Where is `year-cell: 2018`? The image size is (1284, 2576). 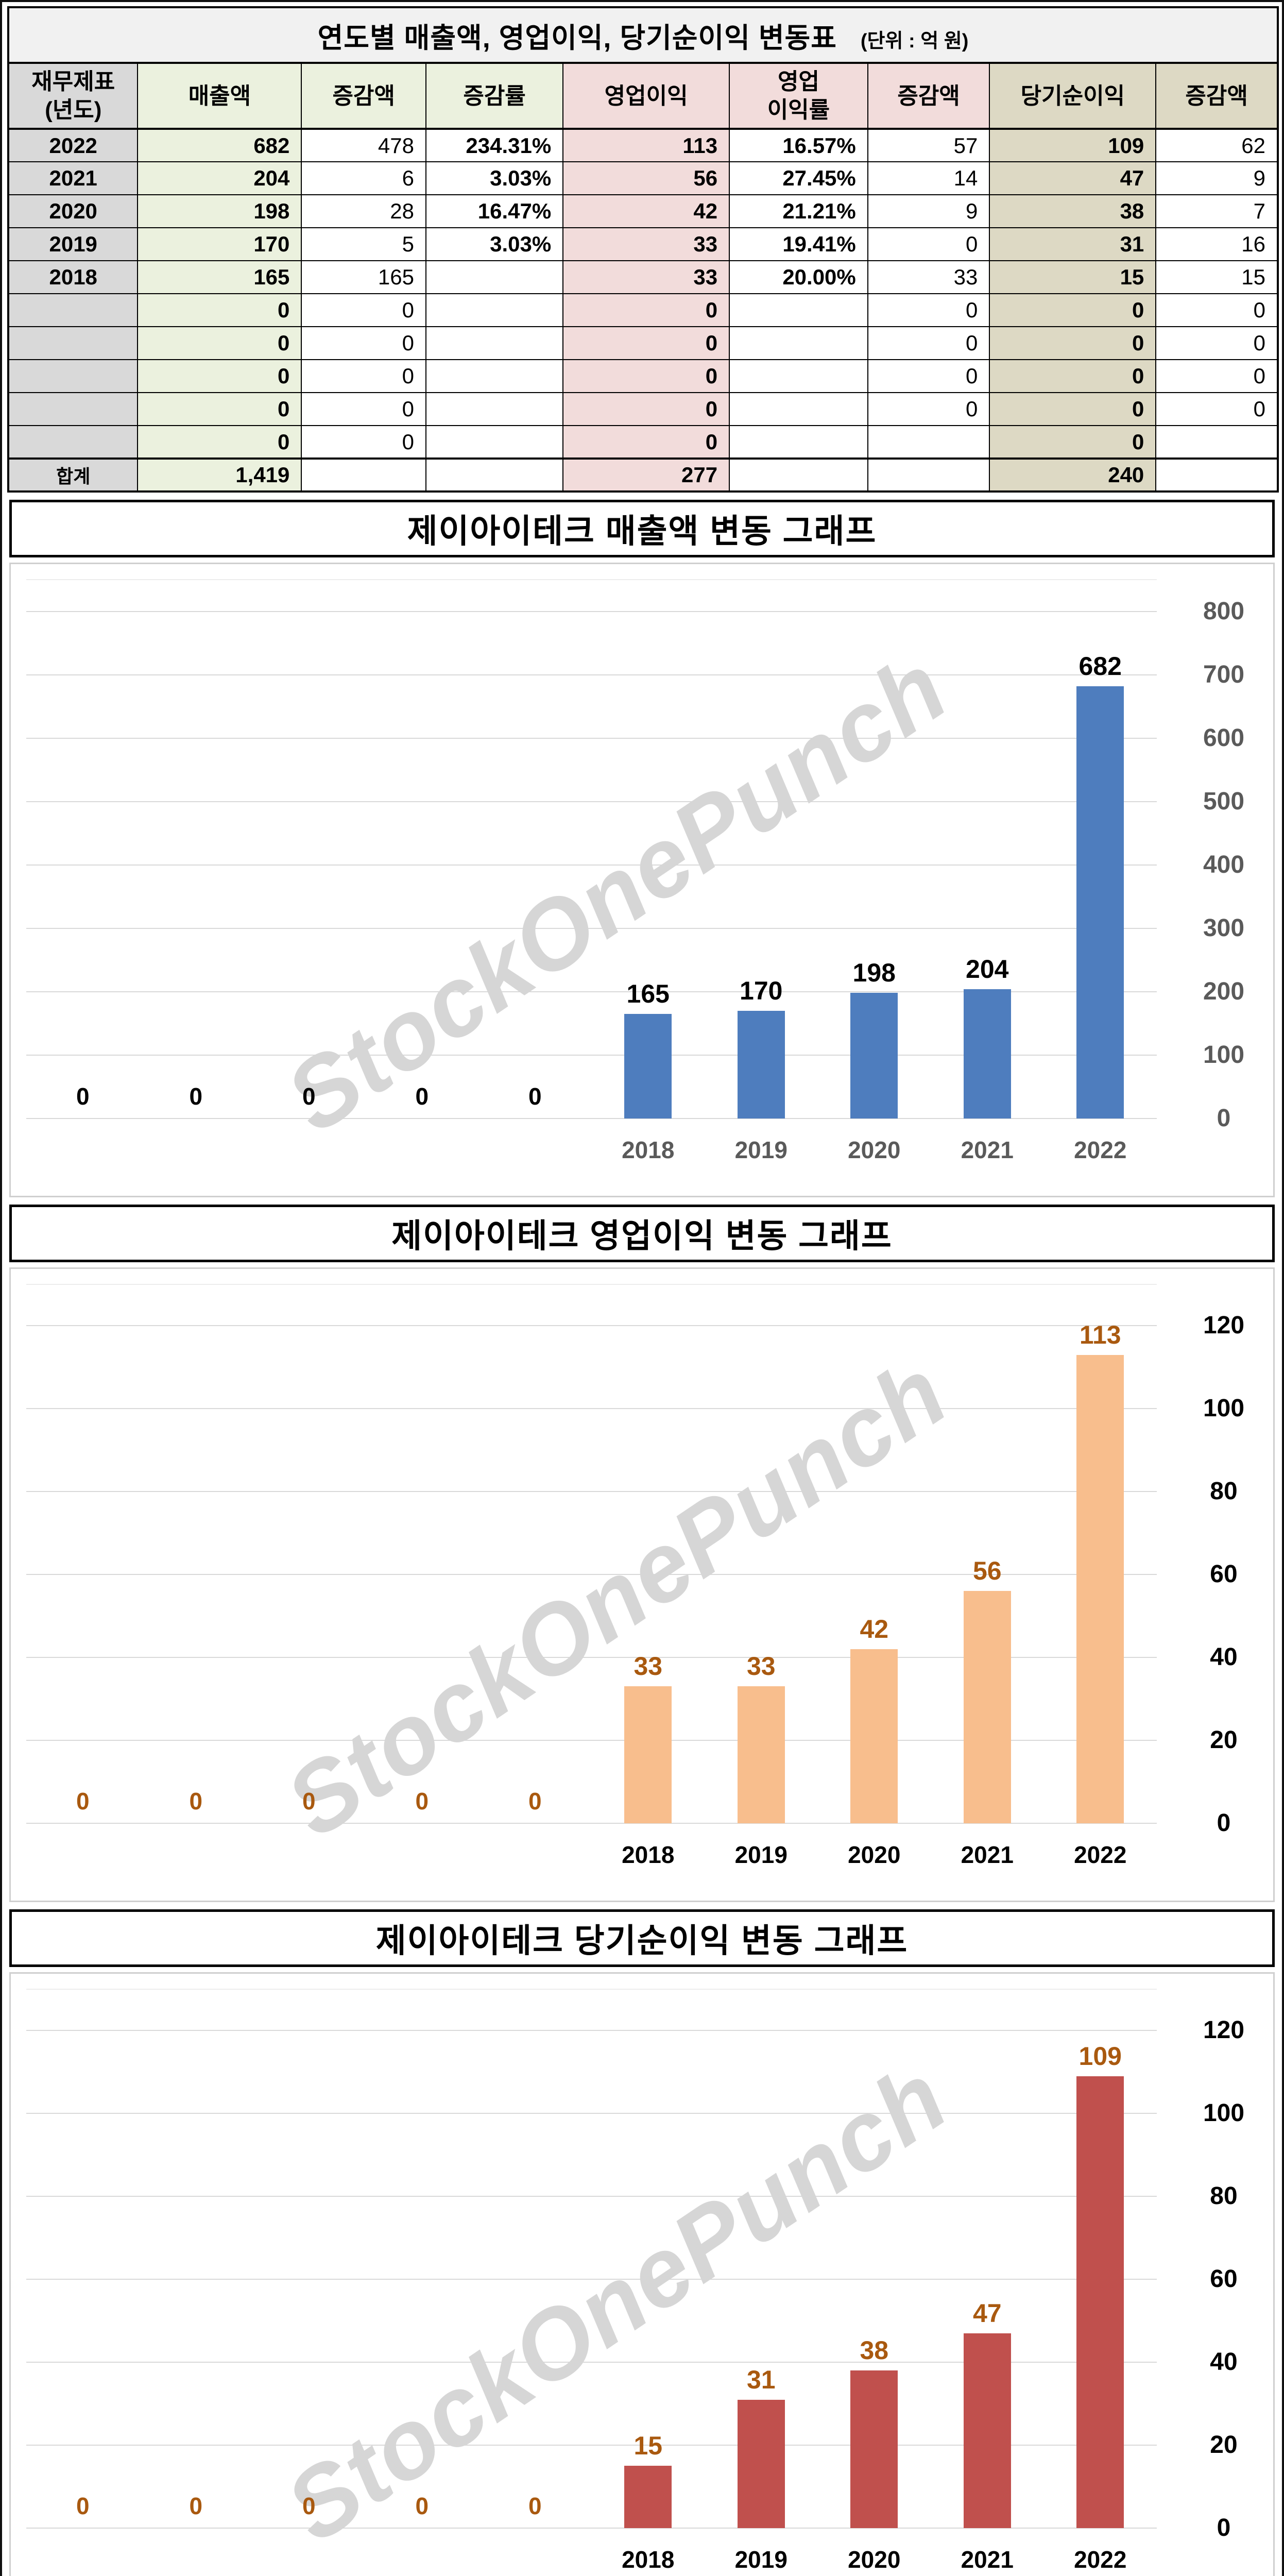
year-cell: 2018 is located at coordinates (73, 277).